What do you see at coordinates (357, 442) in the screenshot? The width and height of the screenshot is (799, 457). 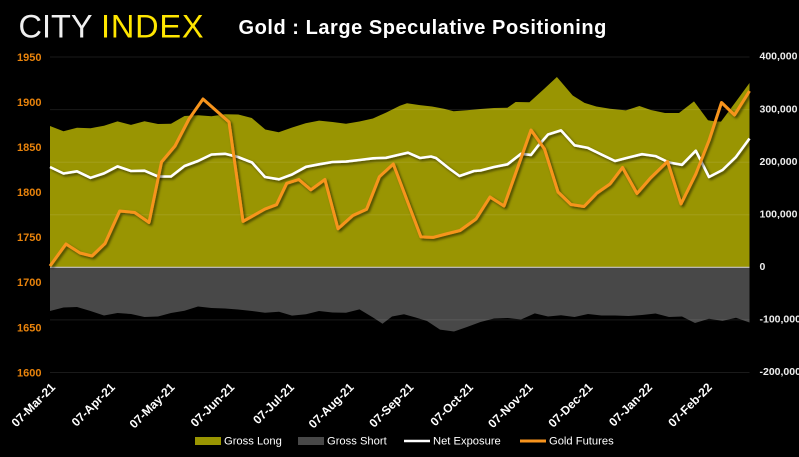 I see `svg-text: Gross Short` at bounding box center [357, 442].